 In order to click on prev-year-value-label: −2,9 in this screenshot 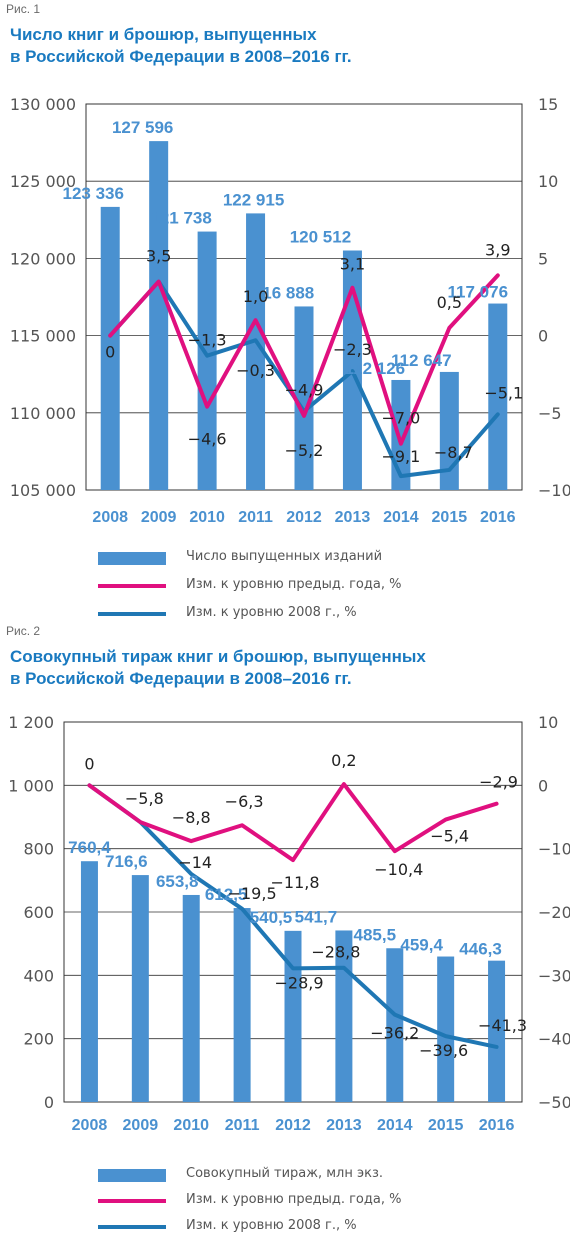, I will do `click(498, 782)`.